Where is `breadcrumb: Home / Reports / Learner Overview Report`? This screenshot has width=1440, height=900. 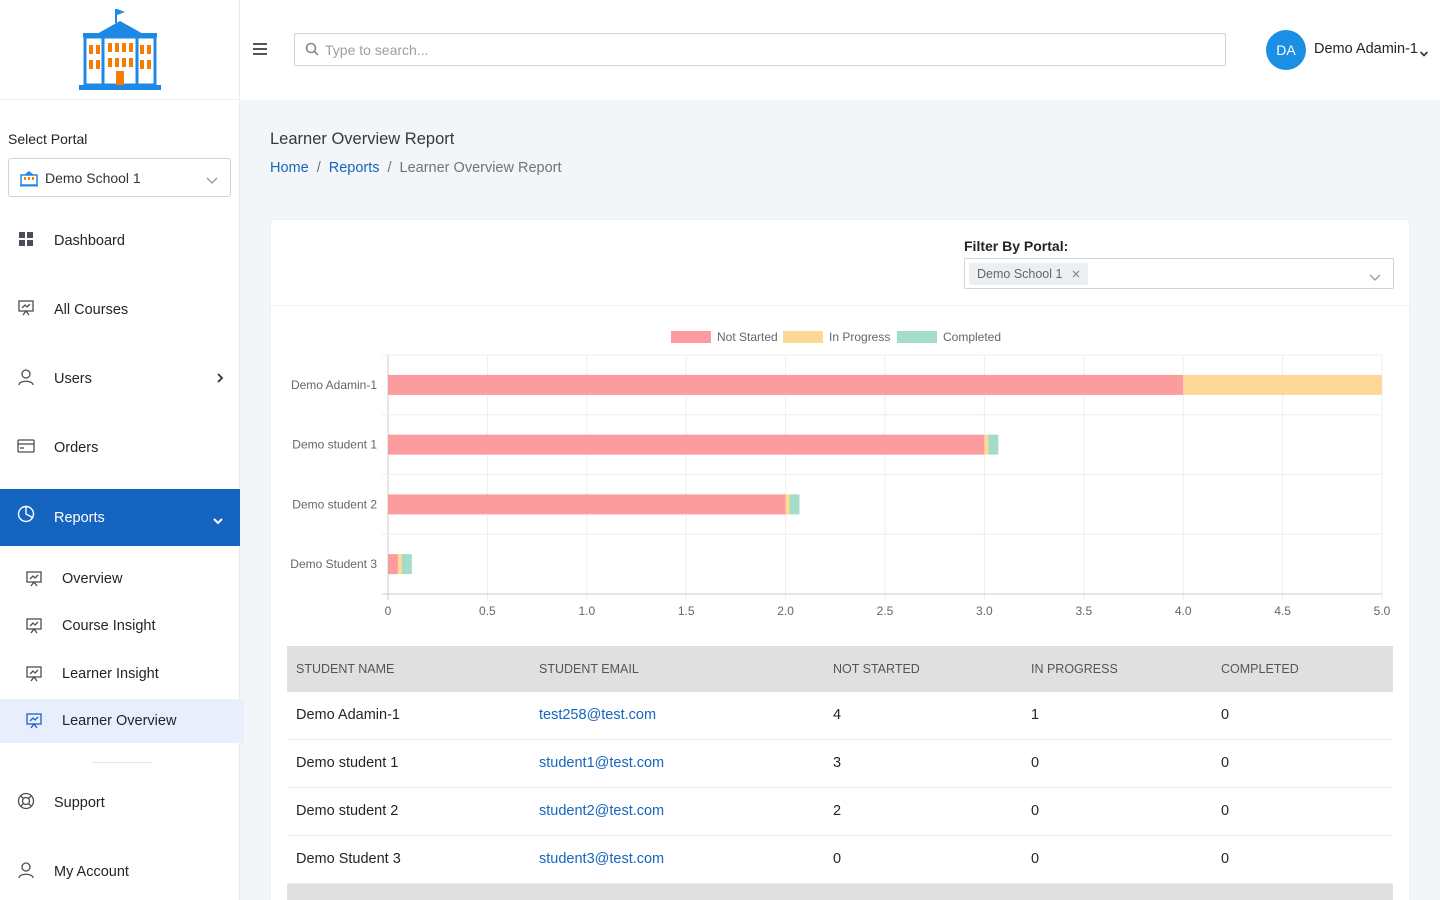 breadcrumb: Home / Reports / Learner Overview Report is located at coordinates (416, 168).